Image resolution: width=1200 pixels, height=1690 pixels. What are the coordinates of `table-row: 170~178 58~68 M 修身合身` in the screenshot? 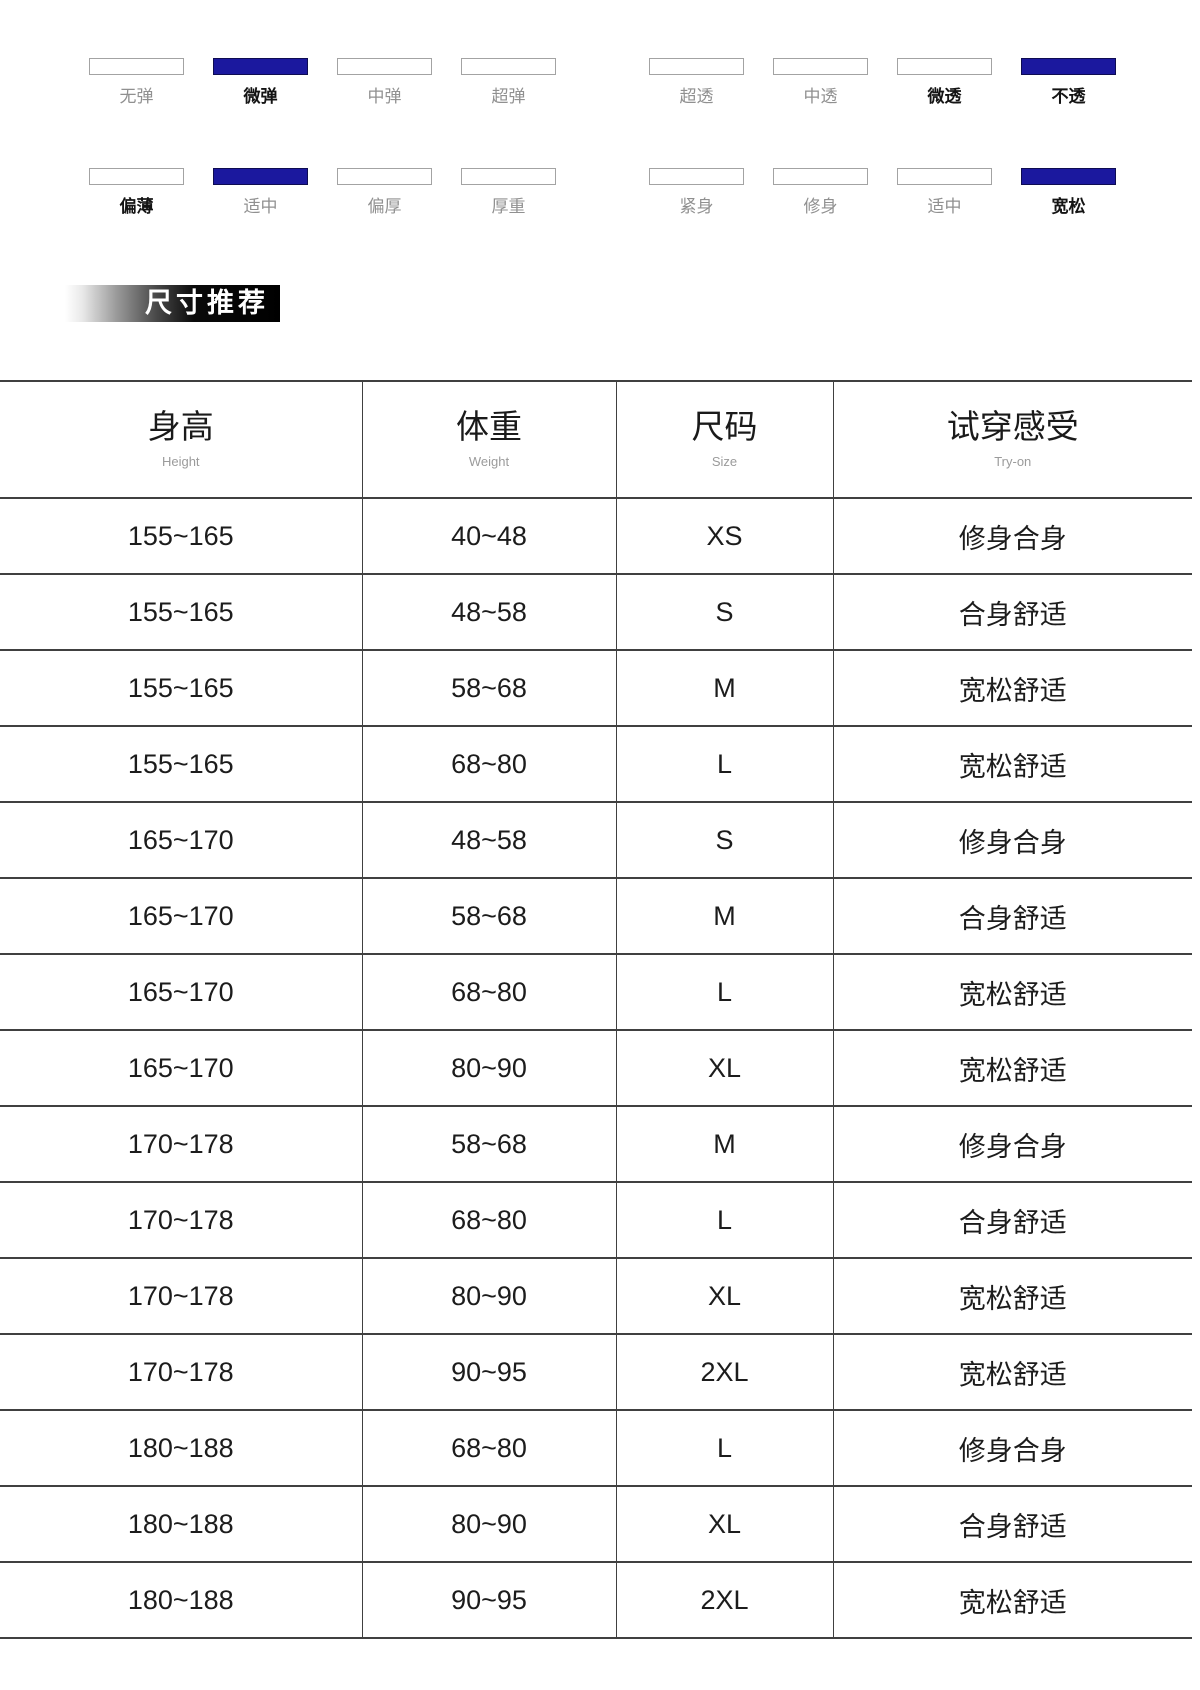 It's located at (596, 1144).